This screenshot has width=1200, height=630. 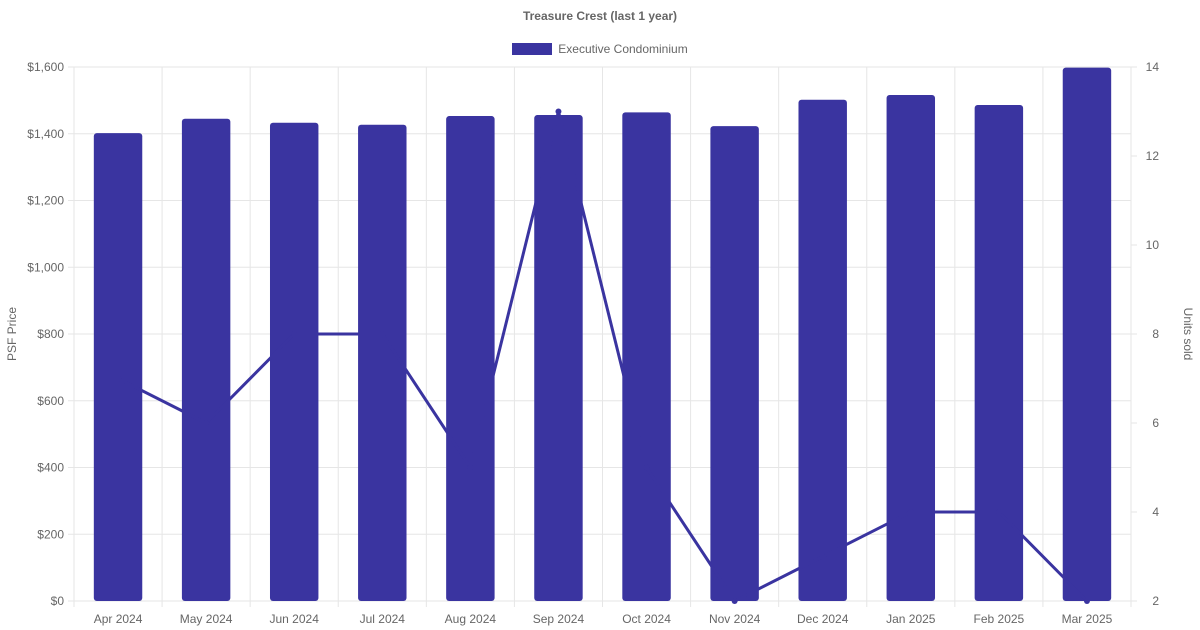 What do you see at coordinates (1155, 512) in the screenshot?
I see `y2-tick-label: 4` at bounding box center [1155, 512].